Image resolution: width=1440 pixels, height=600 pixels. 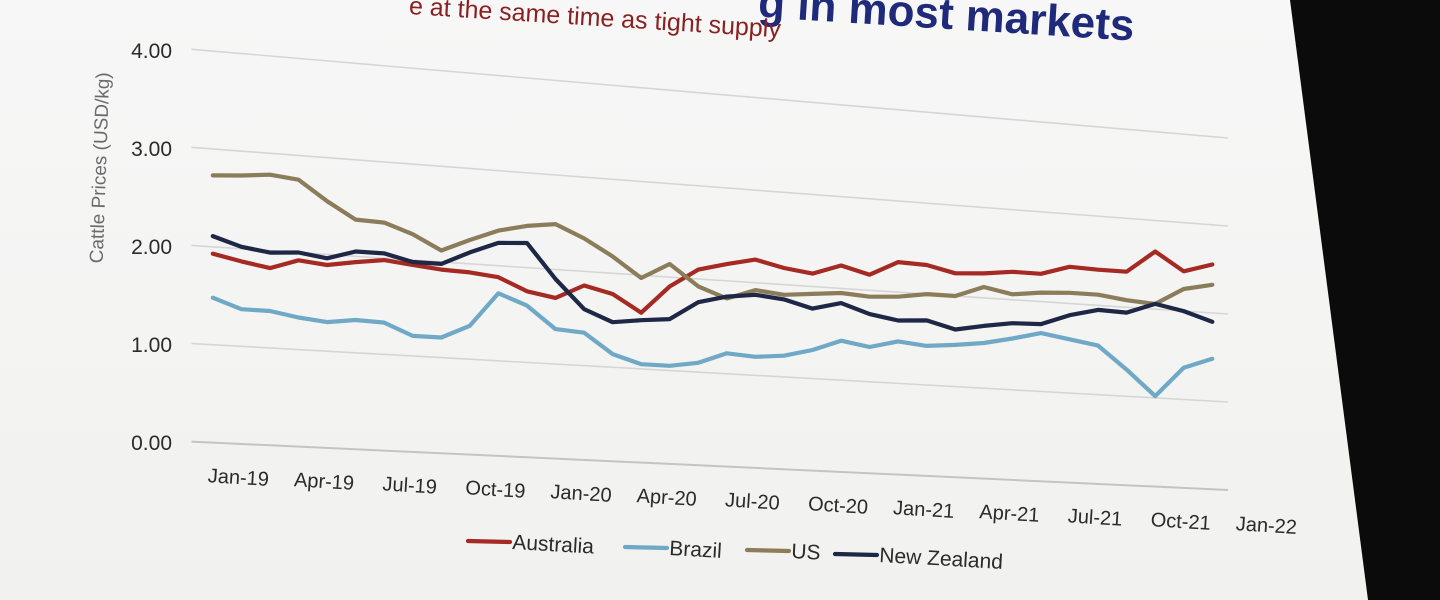 I want to click on x-tick-label: Jan-22, so click(x=1266, y=526).